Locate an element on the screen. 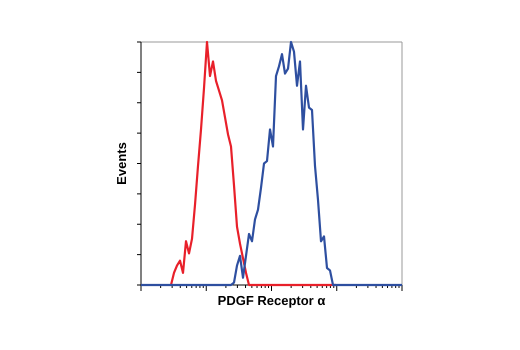  y-axis-title: Events is located at coordinates (121, 163).